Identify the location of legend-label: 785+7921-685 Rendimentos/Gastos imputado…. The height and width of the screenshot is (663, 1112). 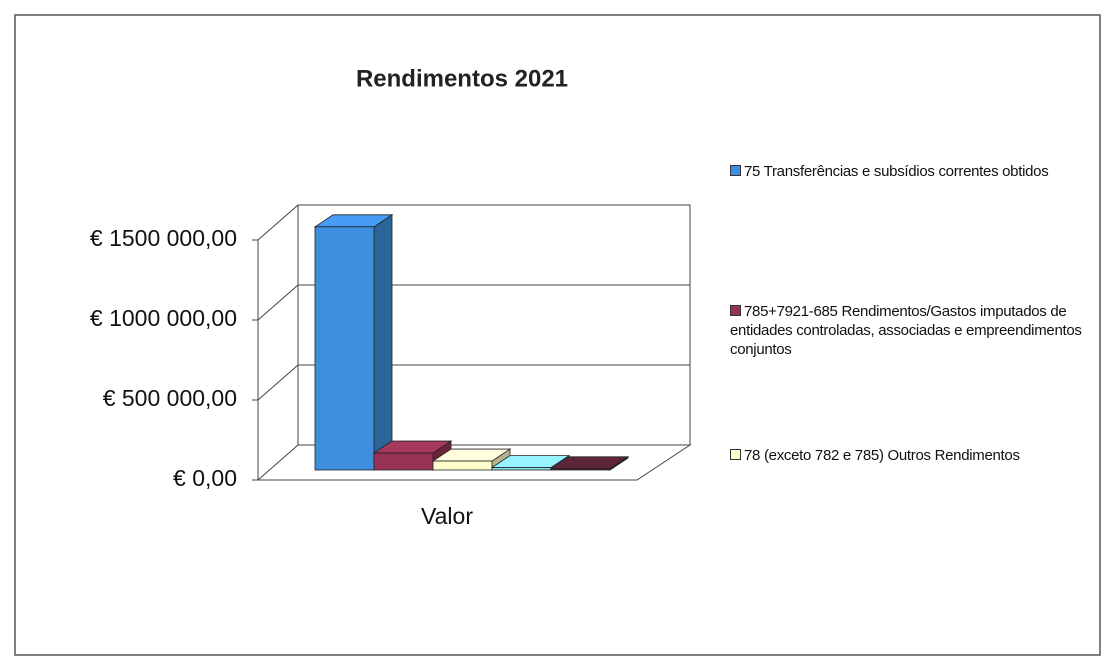
(906, 330).